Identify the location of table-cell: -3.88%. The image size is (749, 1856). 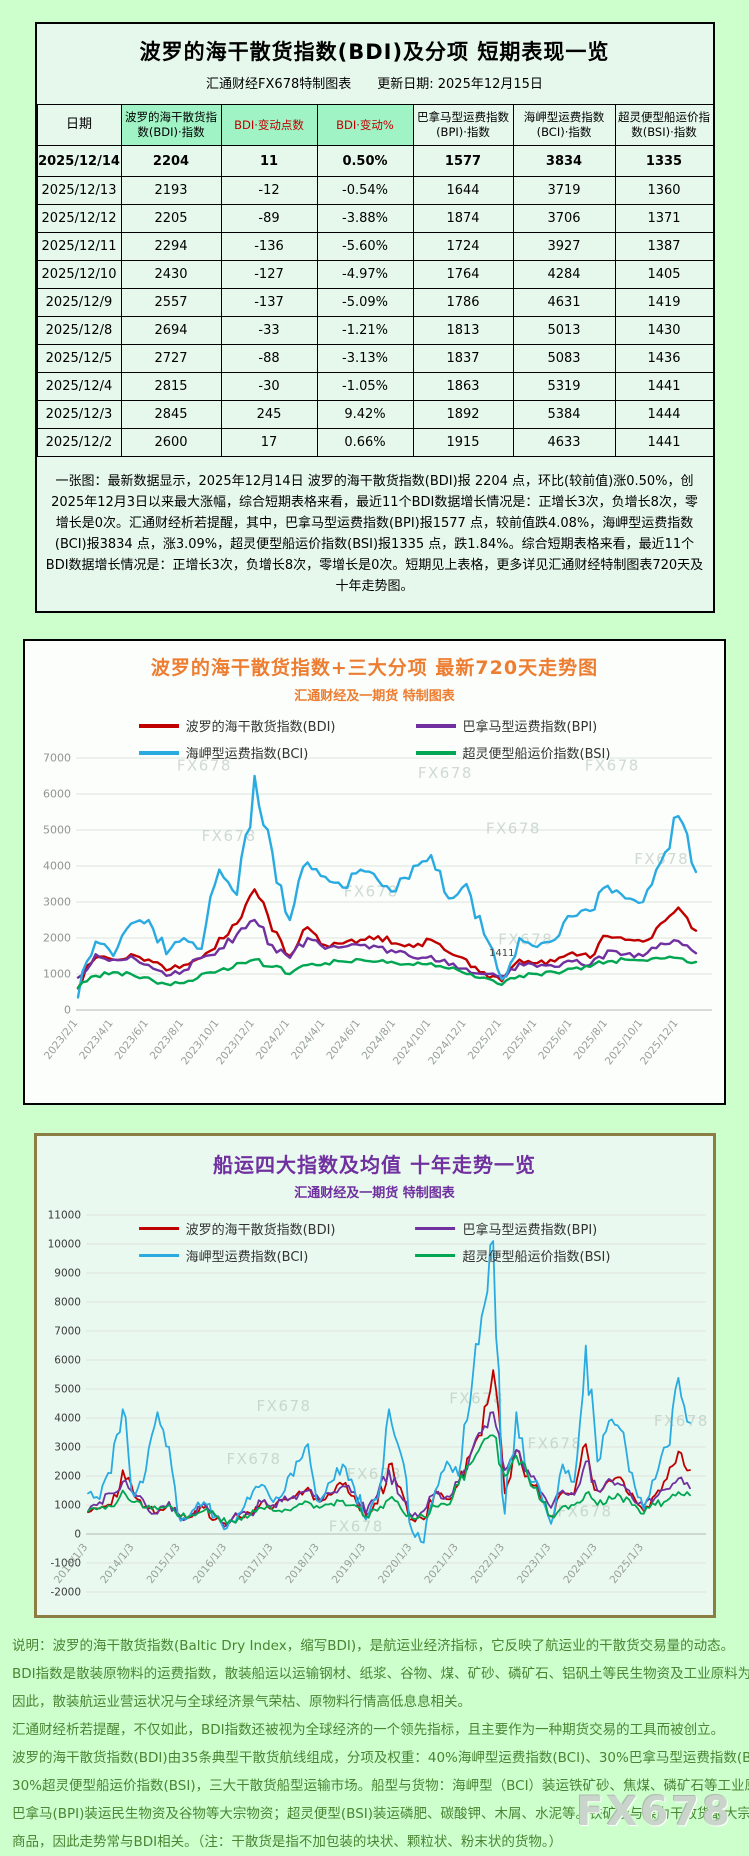
(365, 218).